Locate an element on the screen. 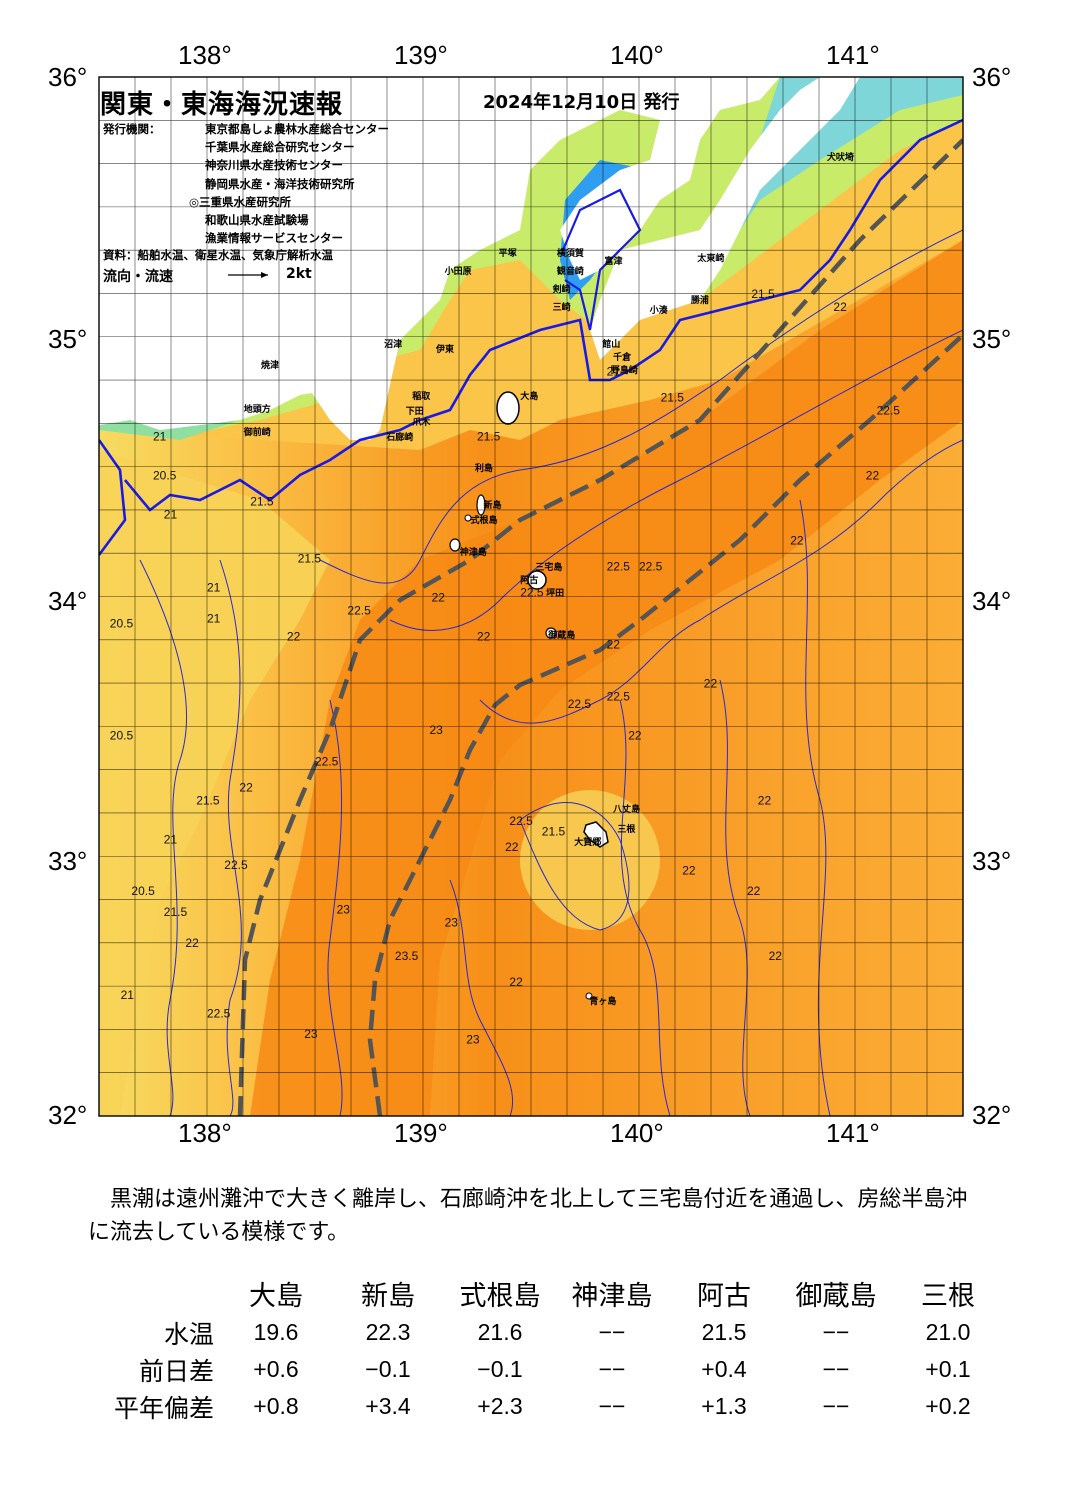 The image size is (1065, 1505). station-header: 神津島 is located at coordinates (612, 1296).